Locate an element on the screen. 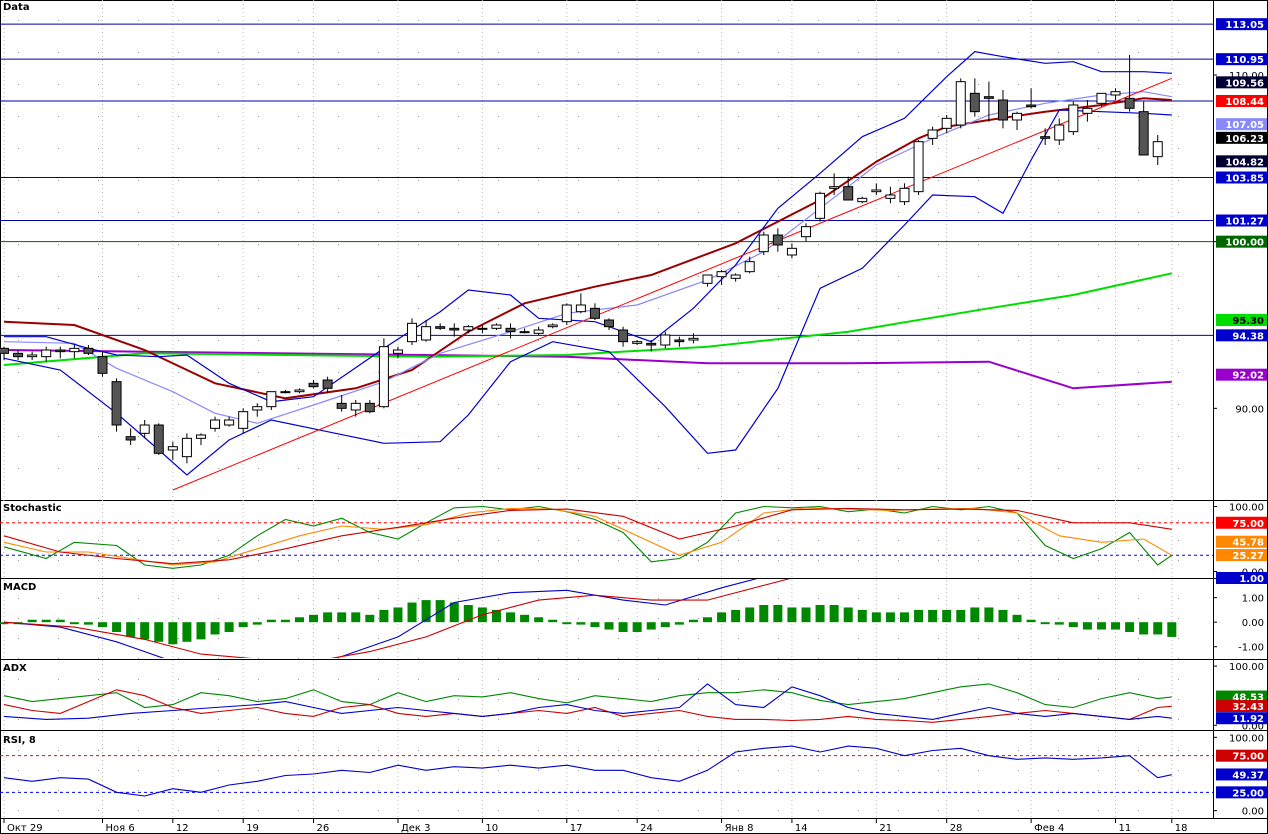 This screenshot has width=1268, height=834. adx-line--di is located at coordinates (587, 696).